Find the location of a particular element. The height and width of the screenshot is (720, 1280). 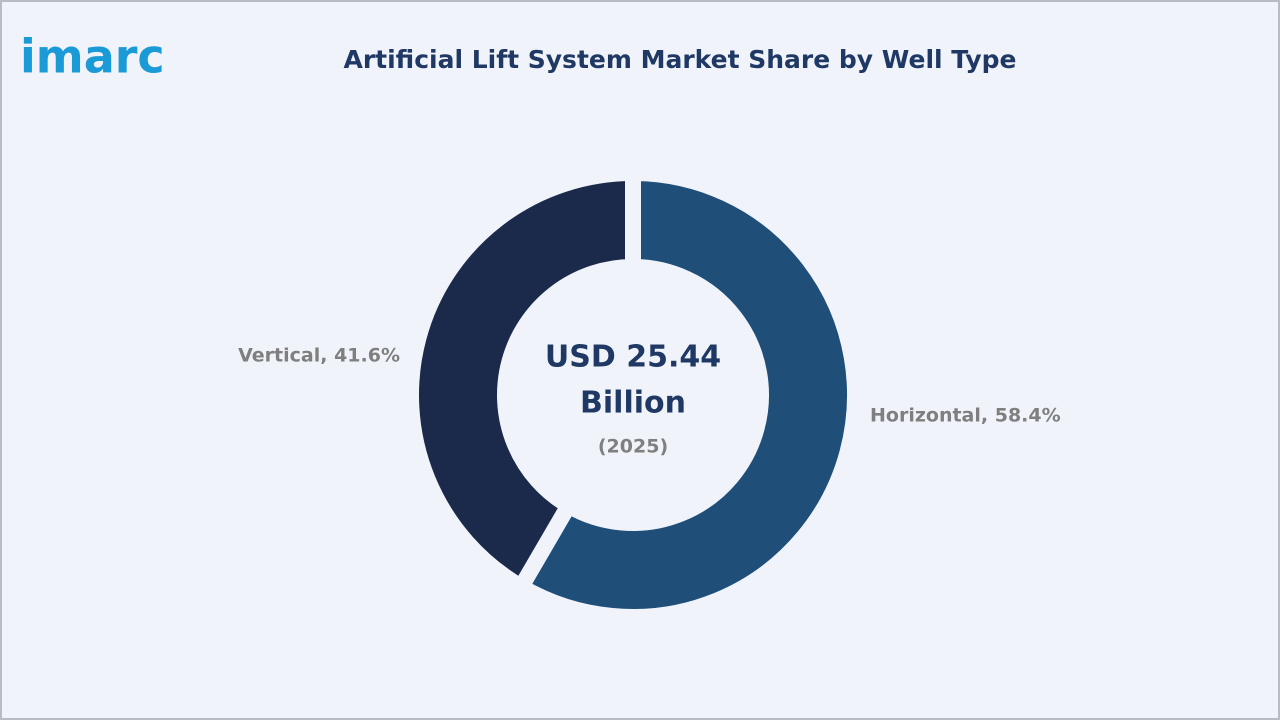

center-subtext: (2025) is located at coordinates (633, 447).